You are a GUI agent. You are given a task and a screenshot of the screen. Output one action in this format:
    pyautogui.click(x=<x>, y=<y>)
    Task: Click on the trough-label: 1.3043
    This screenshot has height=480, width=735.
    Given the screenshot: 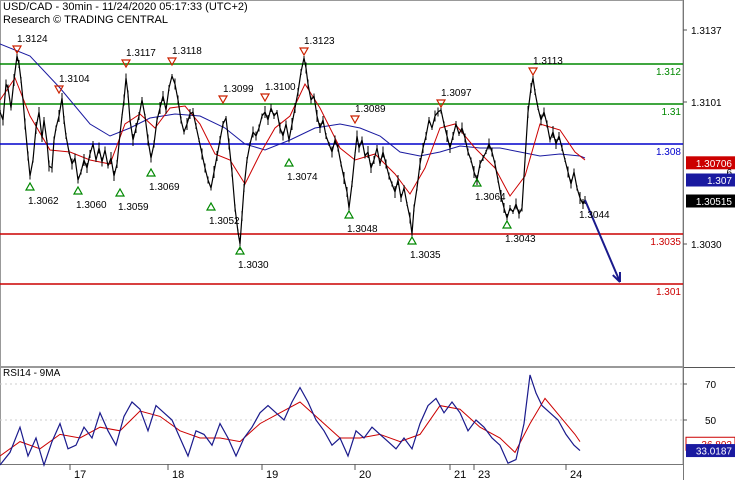 What is the action you would take?
    pyautogui.click(x=520, y=239)
    